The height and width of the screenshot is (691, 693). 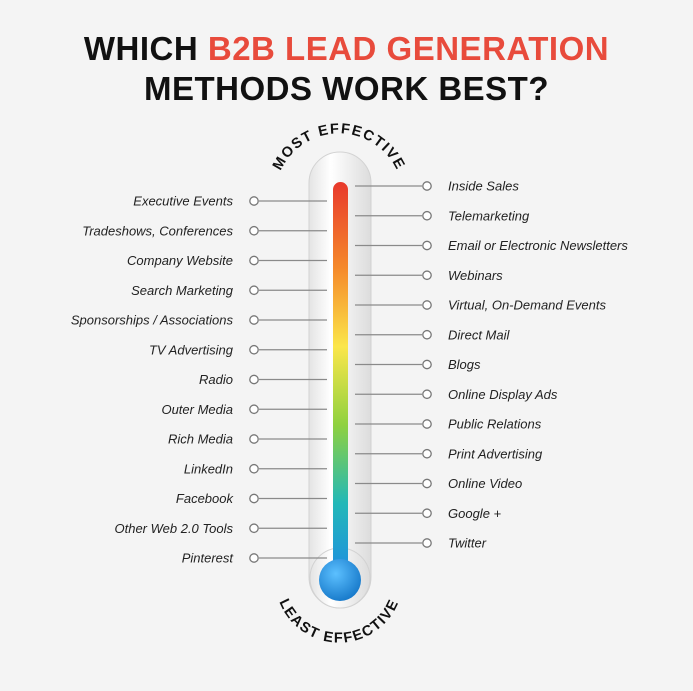 I want to click on left-method-item: Company Website, so click(x=227, y=260).